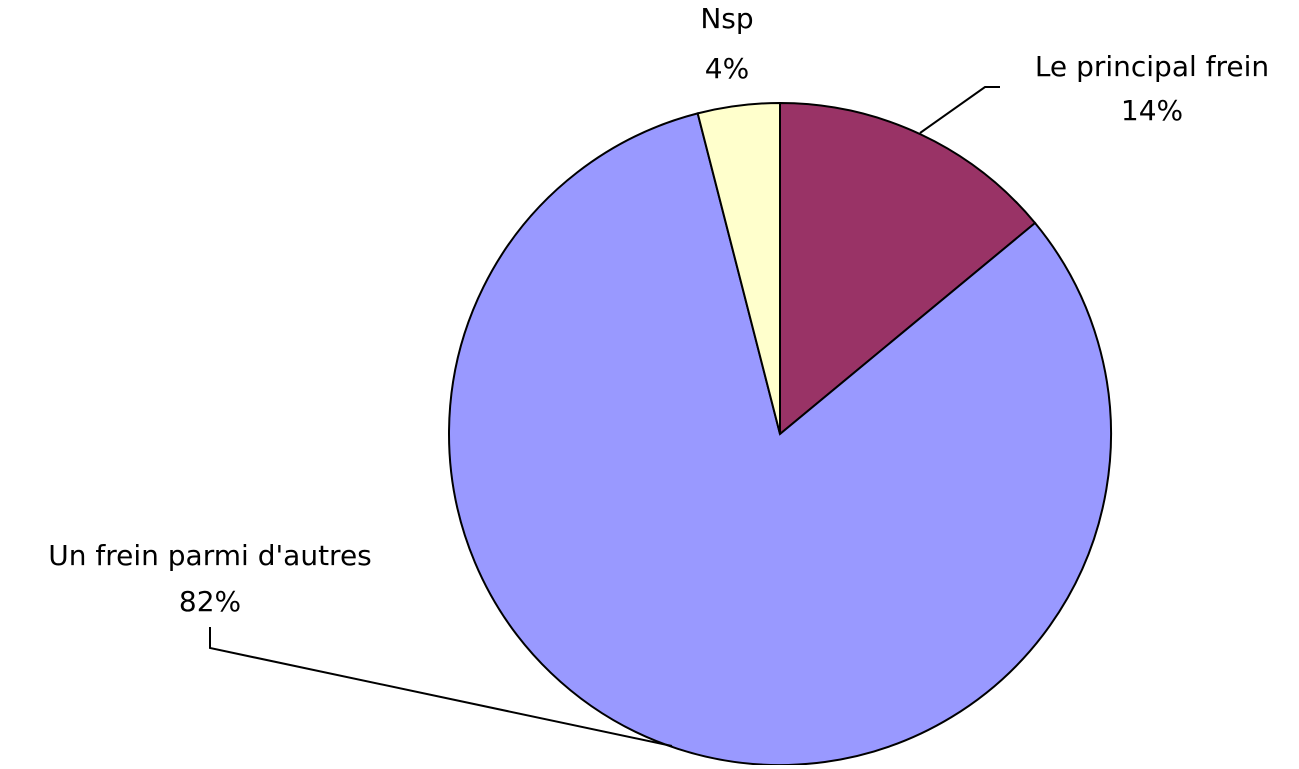  What do you see at coordinates (726, 18) in the screenshot?
I see `slice-label: Nsp` at bounding box center [726, 18].